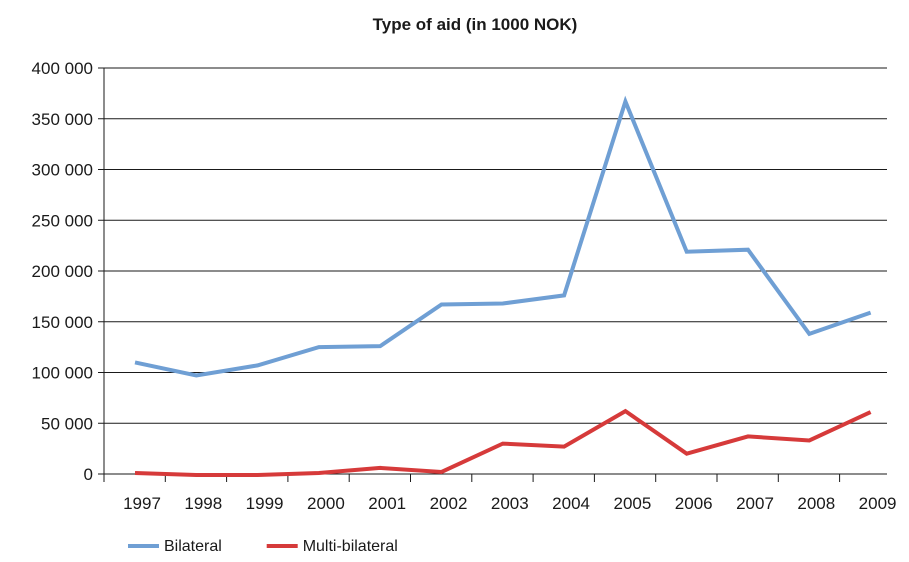 This screenshot has width=909, height=562. What do you see at coordinates (475, 24) in the screenshot?
I see `chart-title: Type of aid (in 1000 NOK)` at bounding box center [475, 24].